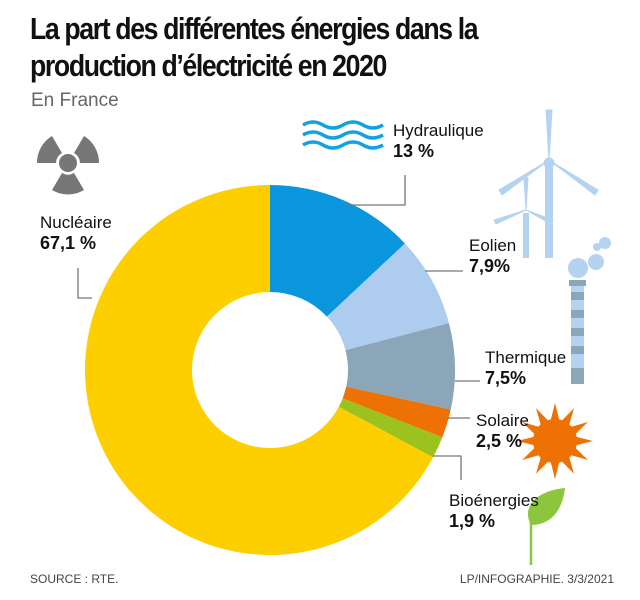  I want to click on leader-line-hydraulique, so click(375, 190).